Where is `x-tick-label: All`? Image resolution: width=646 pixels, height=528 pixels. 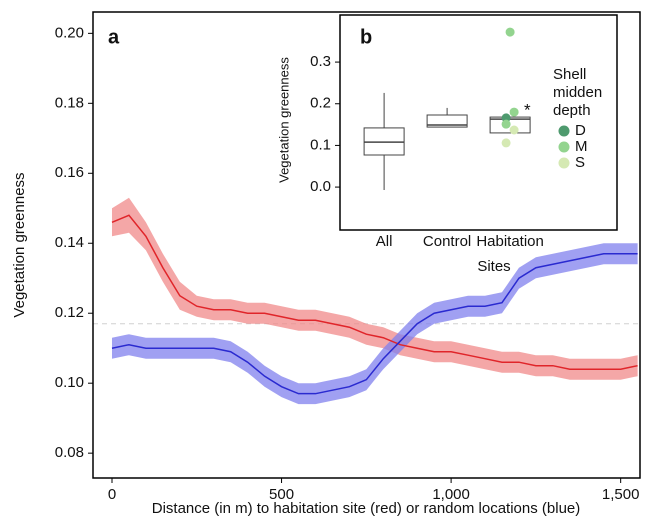 x-tick-label: All is located at coordinates (384, 241).